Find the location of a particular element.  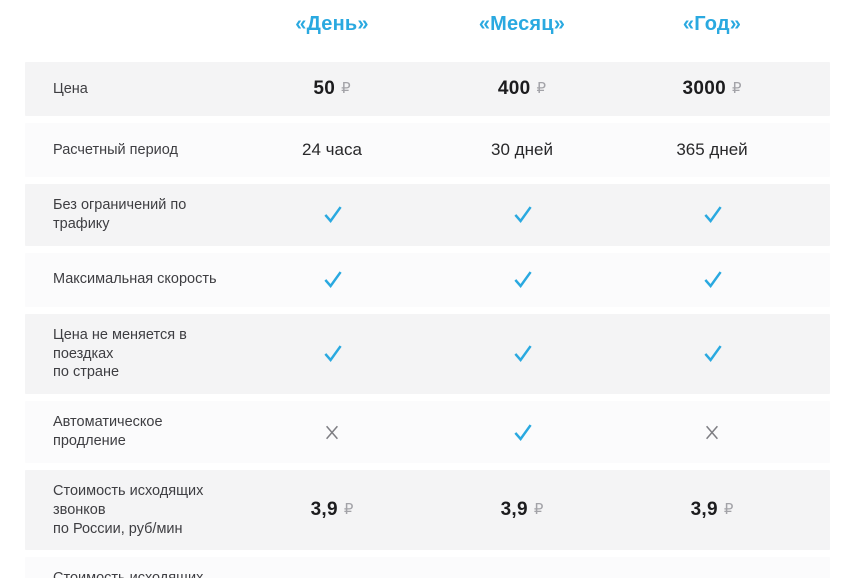

price-value: 3000 is located at coordinates (704, 88).